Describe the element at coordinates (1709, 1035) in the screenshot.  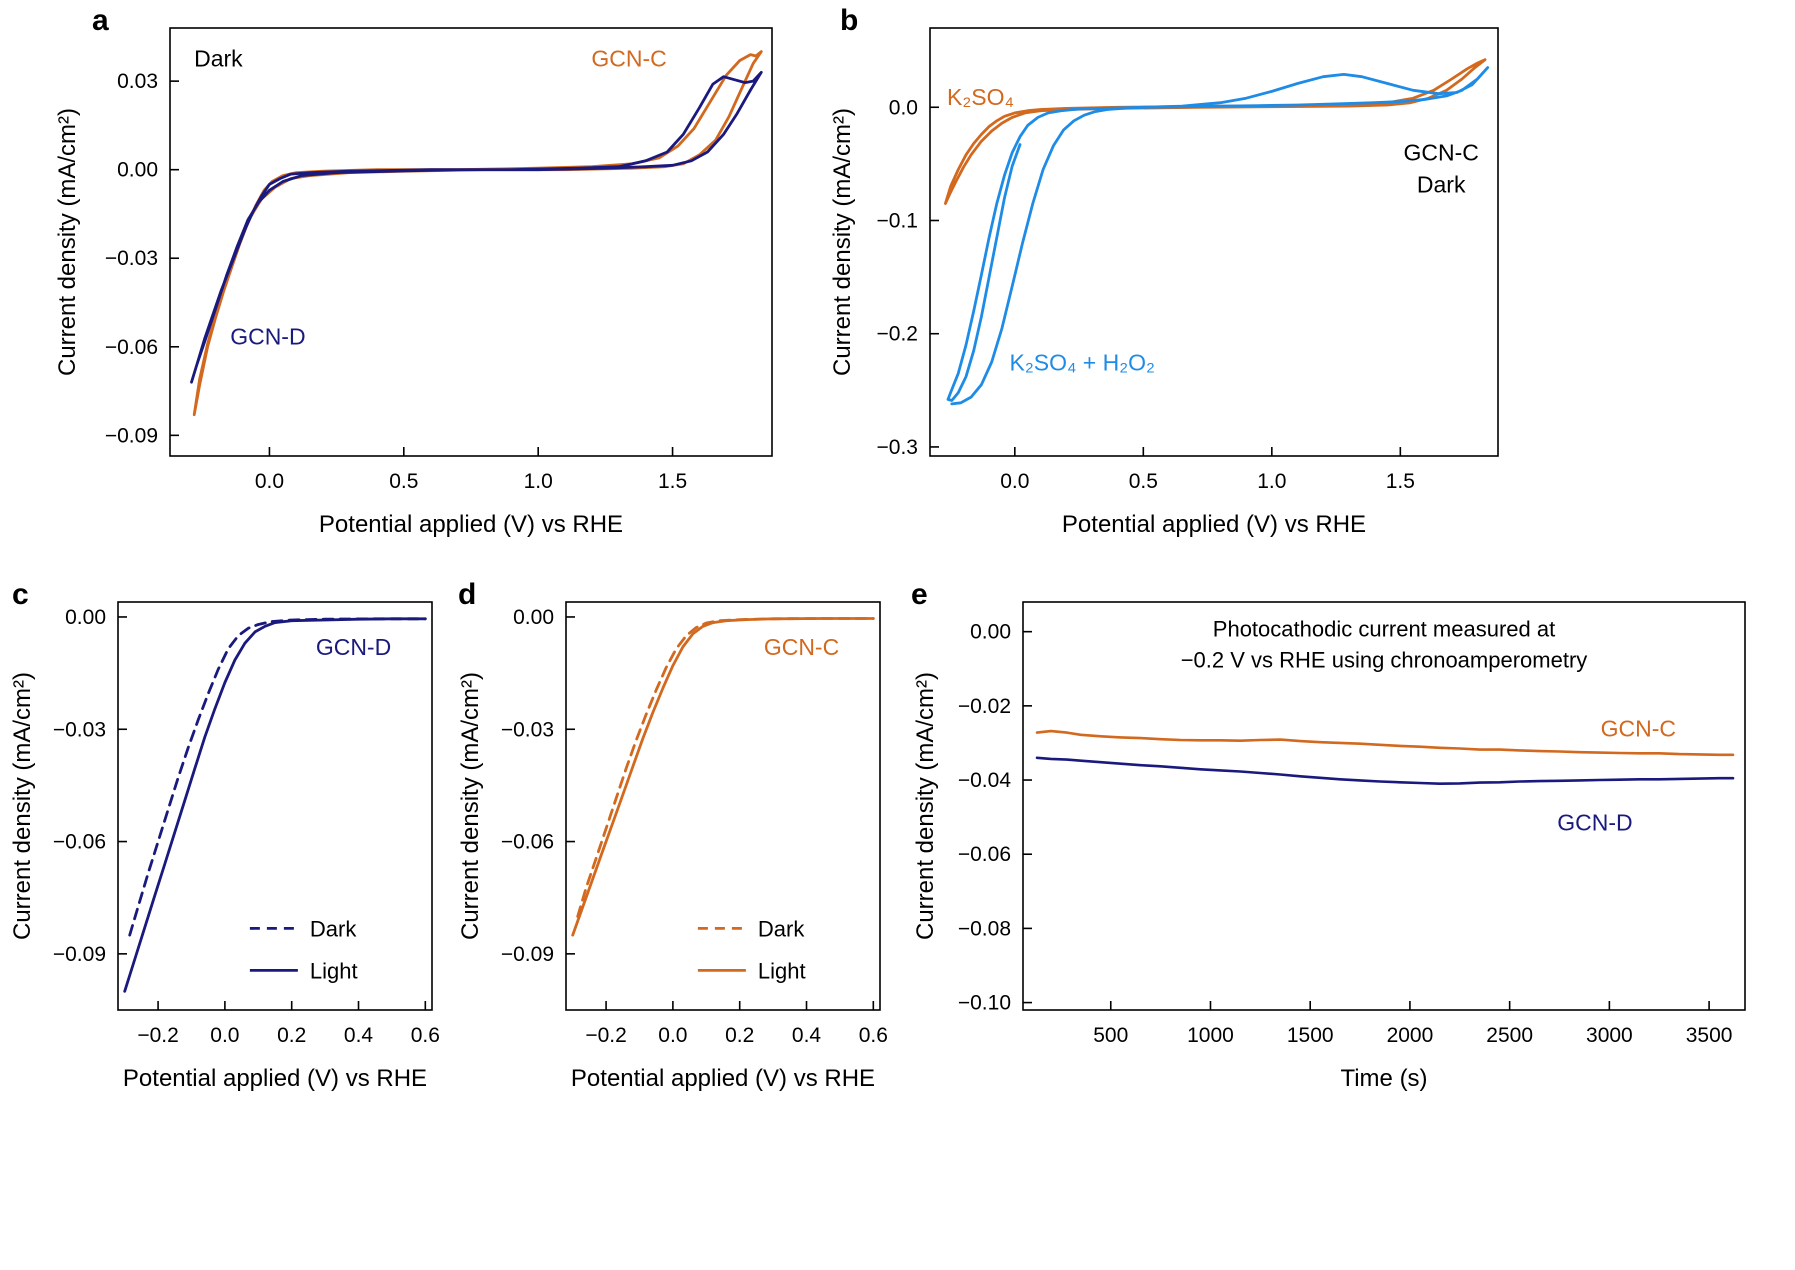
I see `x-tick-label: 3500` at that location.